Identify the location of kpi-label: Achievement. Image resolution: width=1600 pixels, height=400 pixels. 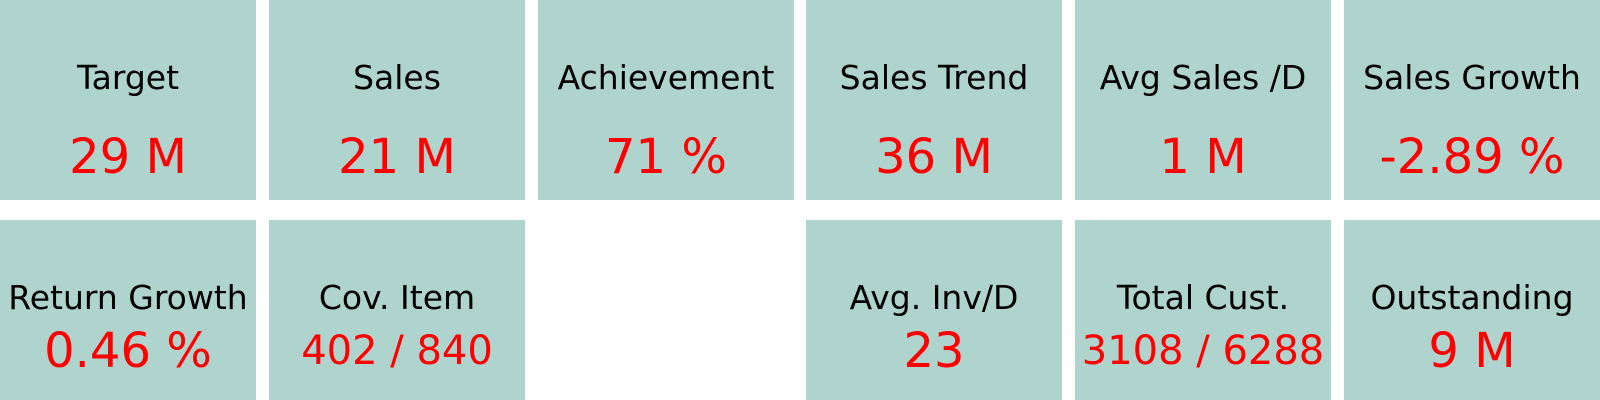
(666, 77).